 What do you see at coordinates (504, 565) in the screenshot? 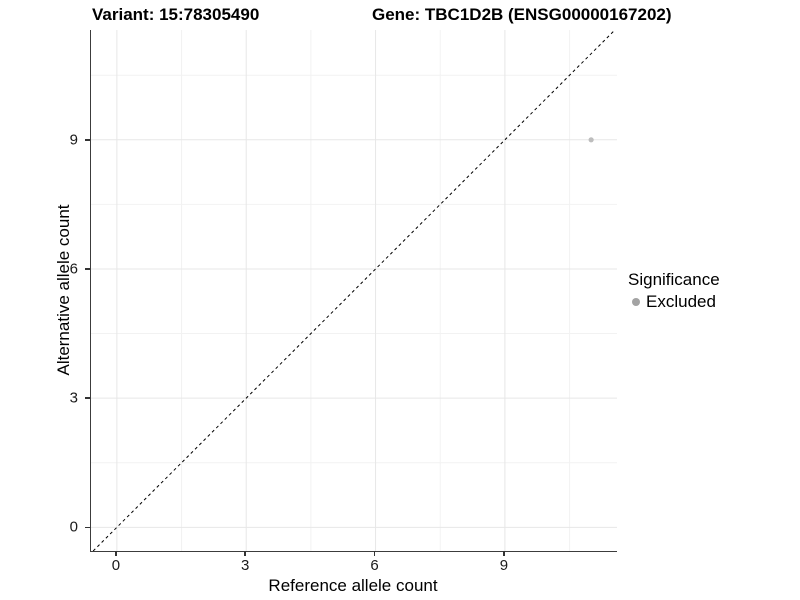
I see `x-tick-label: 9` at bounding box center [504, 565].